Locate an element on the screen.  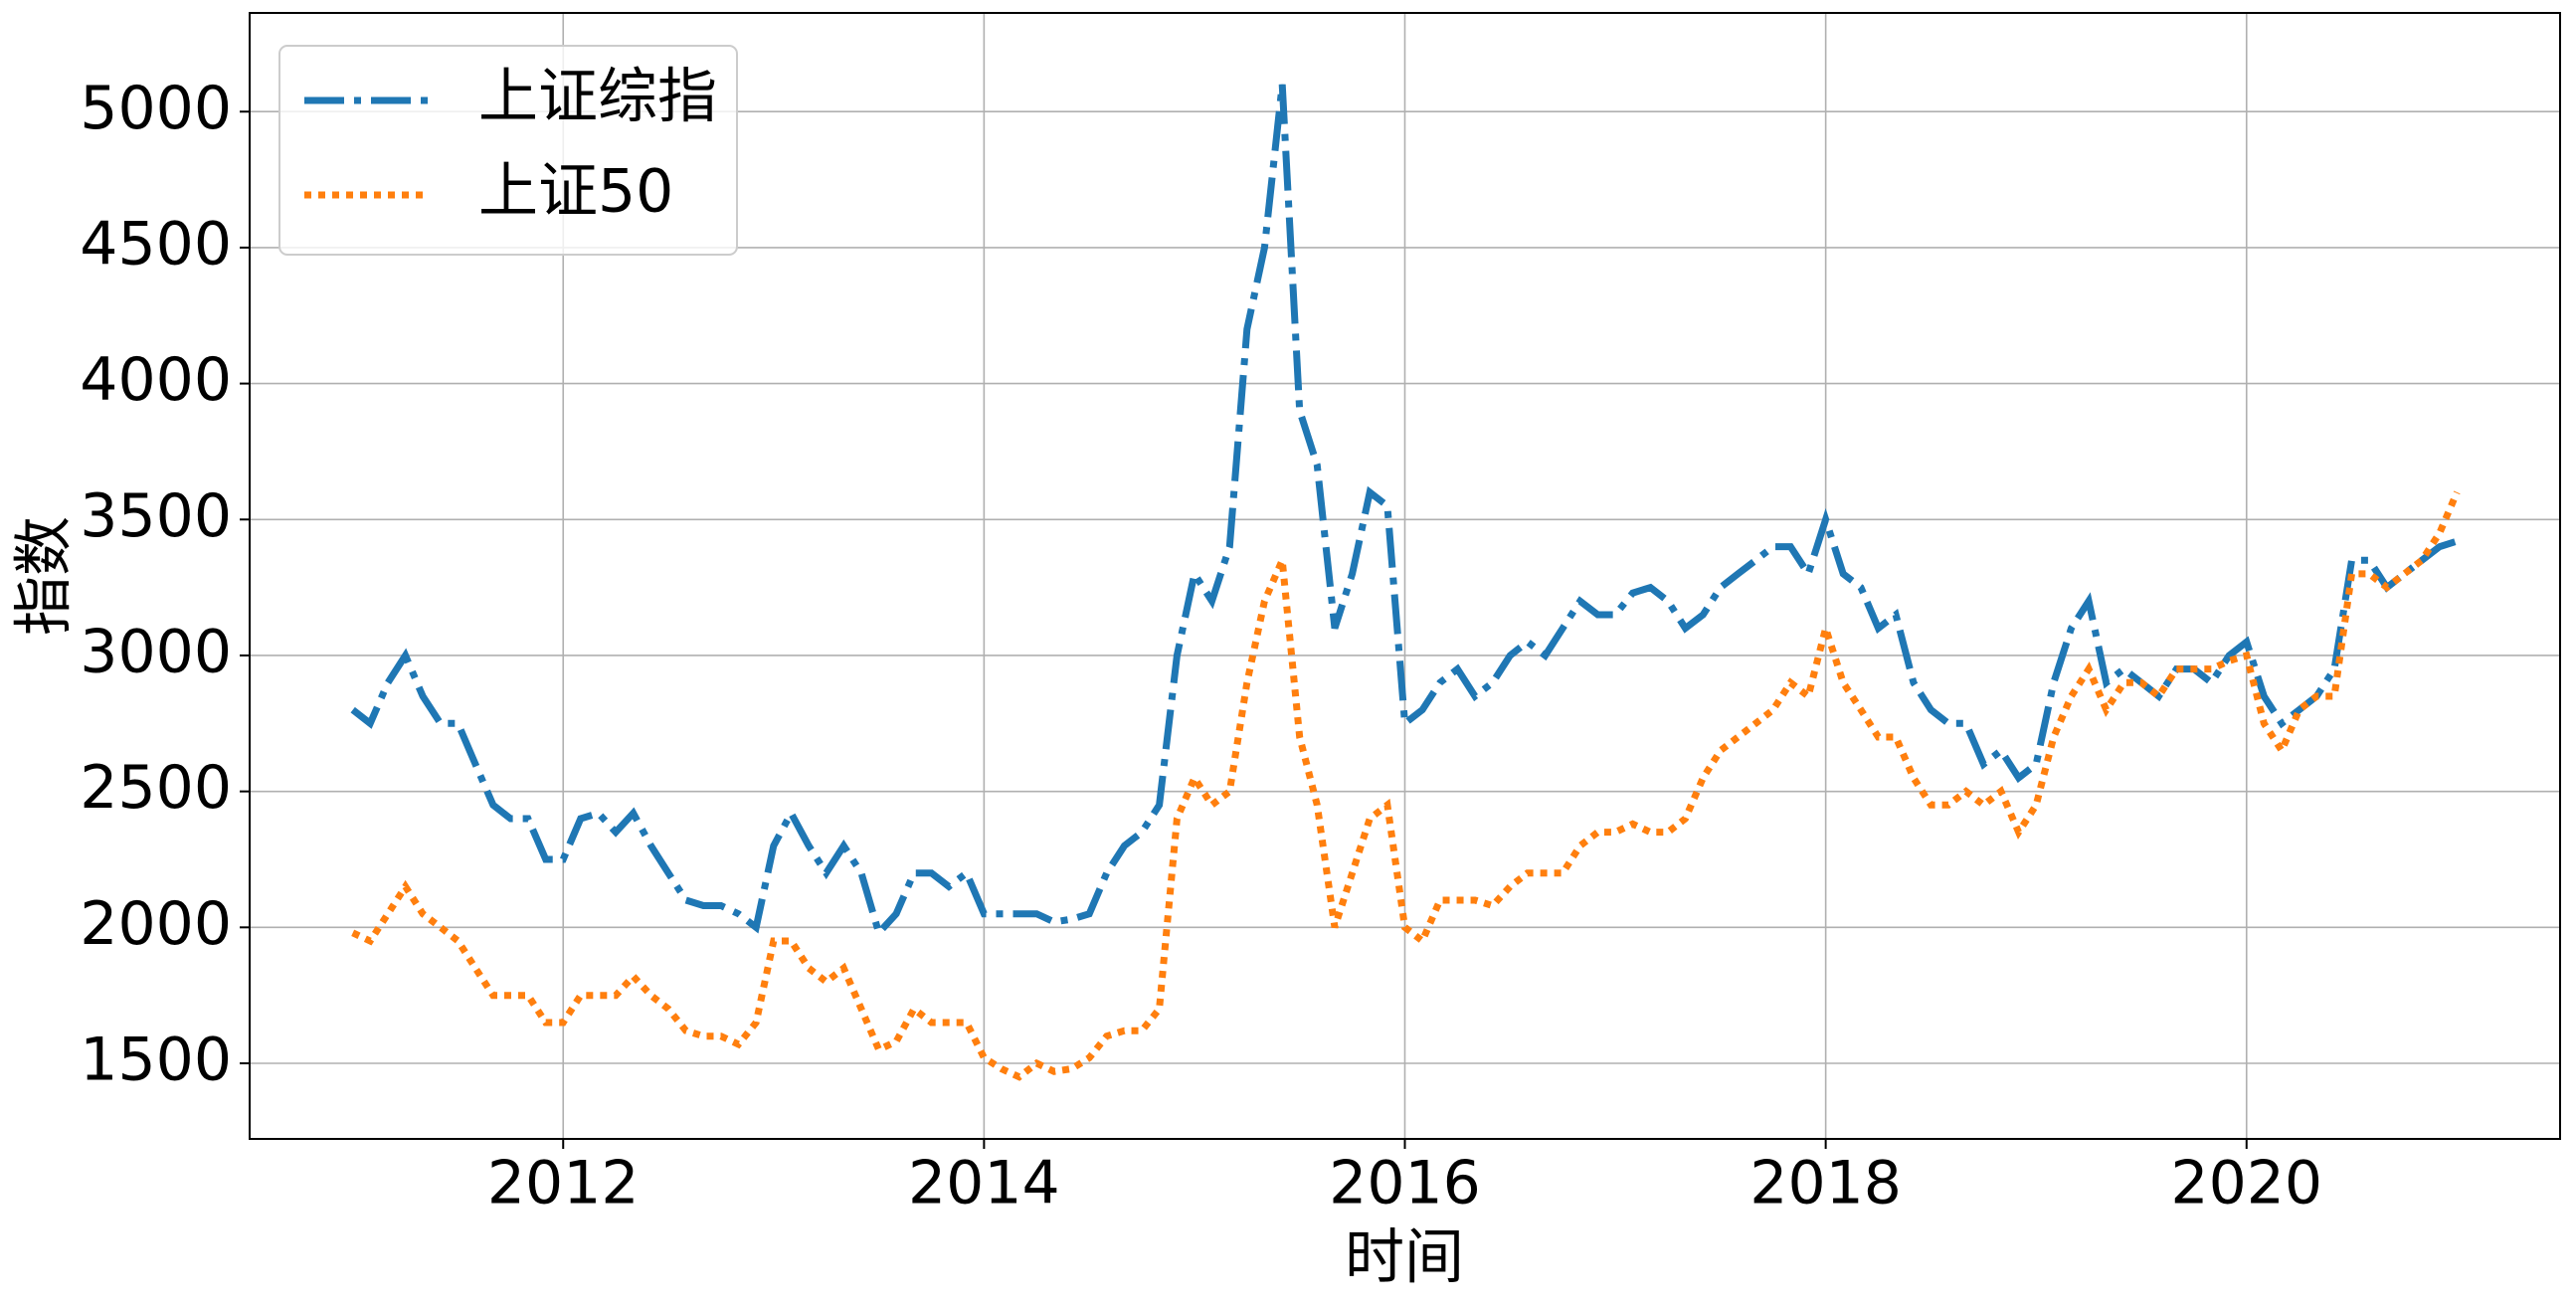
x-tick-label: 2020 is located at coordinates (2246, 1183).